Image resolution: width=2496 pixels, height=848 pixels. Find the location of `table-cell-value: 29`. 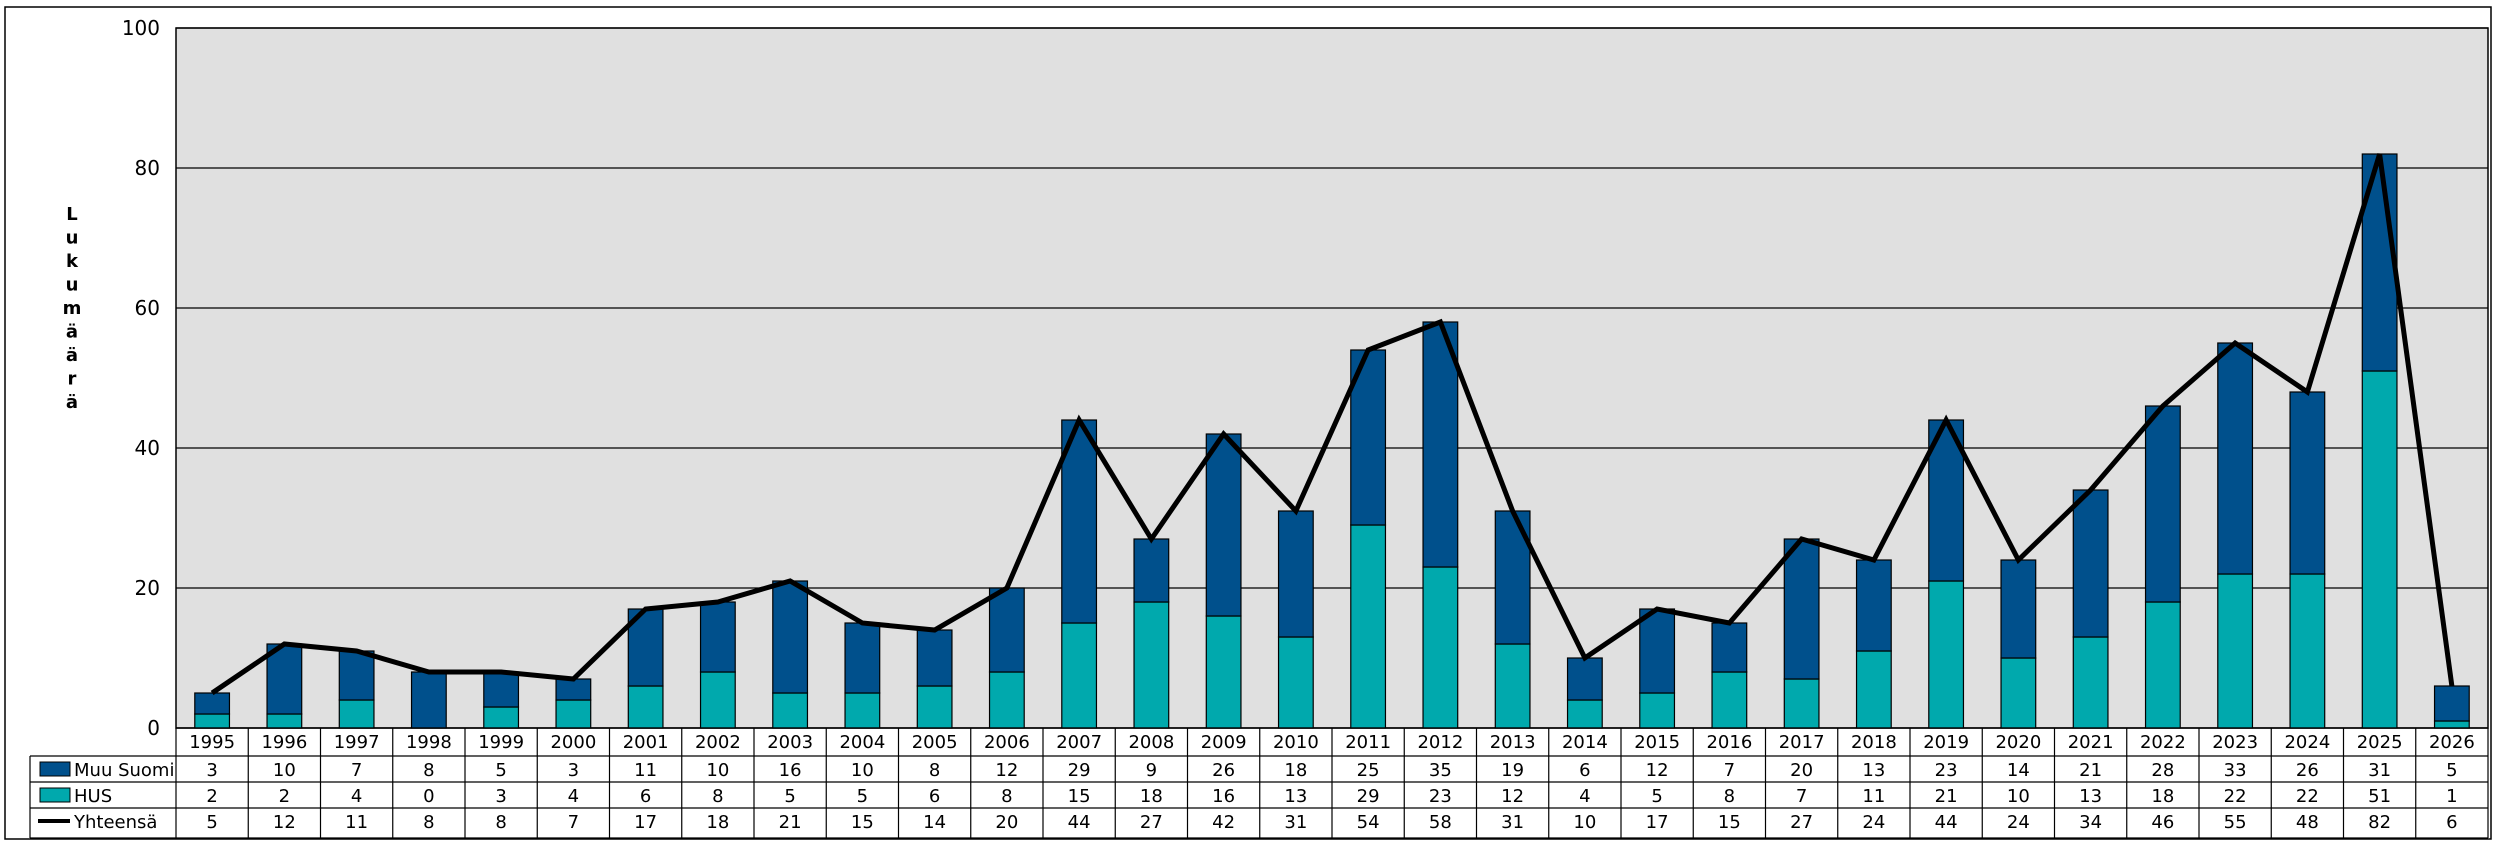

table-cell-value: 29 is located at coordinates (1079, 770).